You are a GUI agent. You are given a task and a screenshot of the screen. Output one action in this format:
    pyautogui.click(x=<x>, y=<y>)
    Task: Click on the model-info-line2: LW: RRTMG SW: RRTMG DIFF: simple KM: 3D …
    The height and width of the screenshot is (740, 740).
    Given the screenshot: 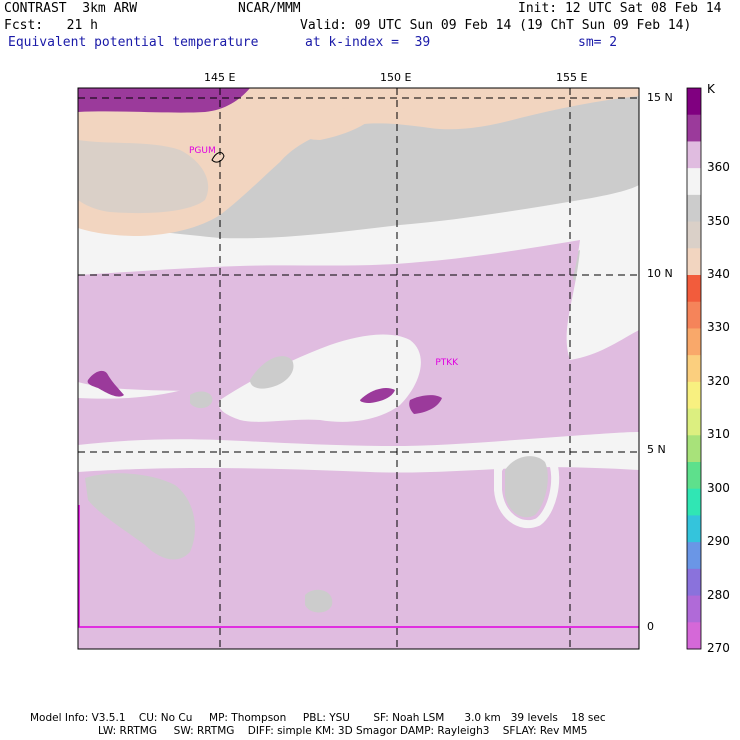 What is the action you would take?
    pyautogui.click(x=343, y=731)
    